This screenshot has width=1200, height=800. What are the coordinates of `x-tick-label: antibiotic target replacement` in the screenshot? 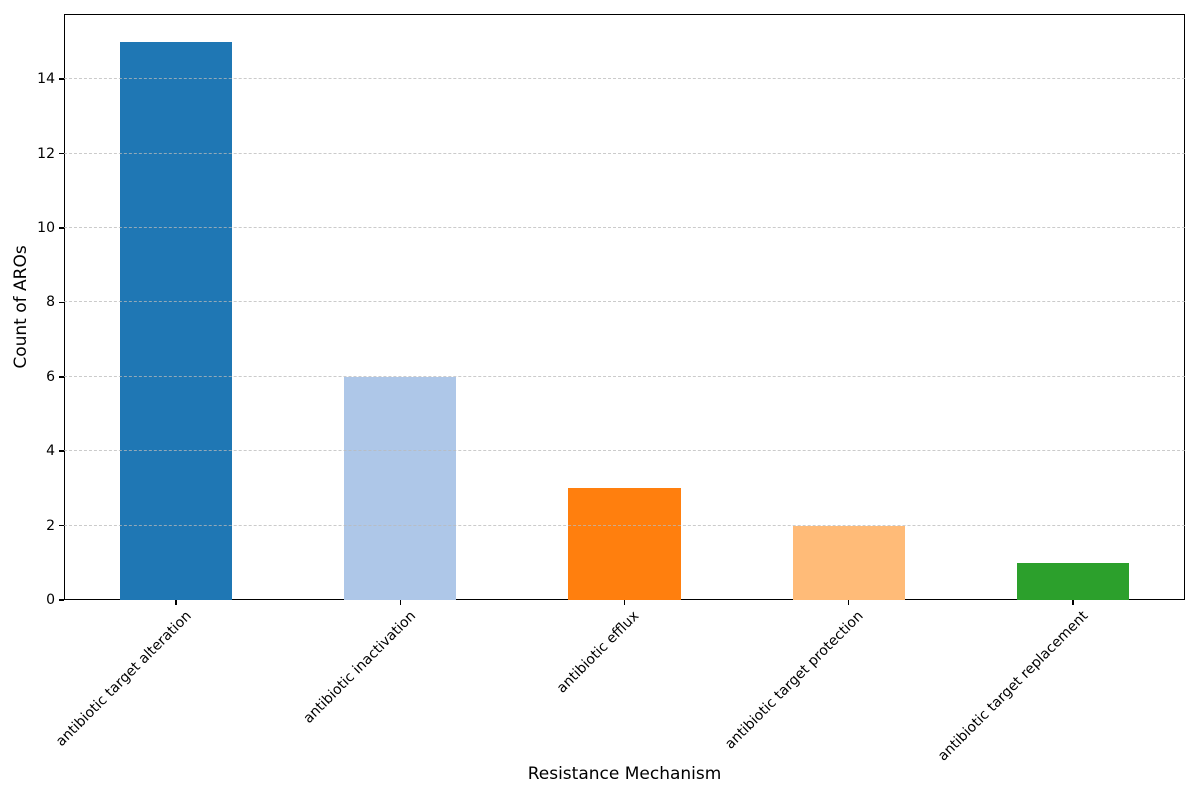 It's located at (1013, 686).